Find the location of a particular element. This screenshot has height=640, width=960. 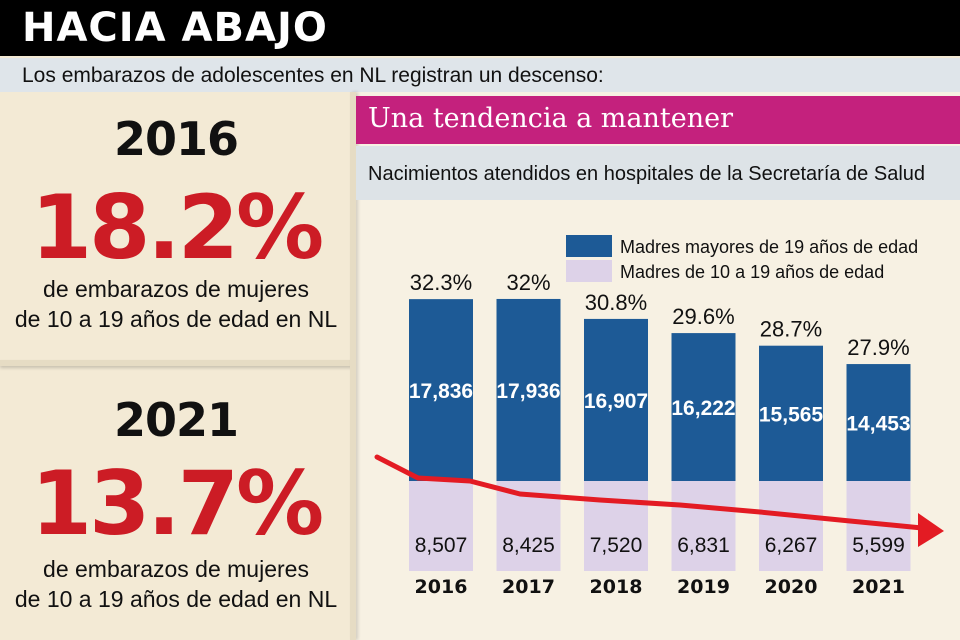

x-tick-label-2020: 2020 is located at coordinates (791, 587).